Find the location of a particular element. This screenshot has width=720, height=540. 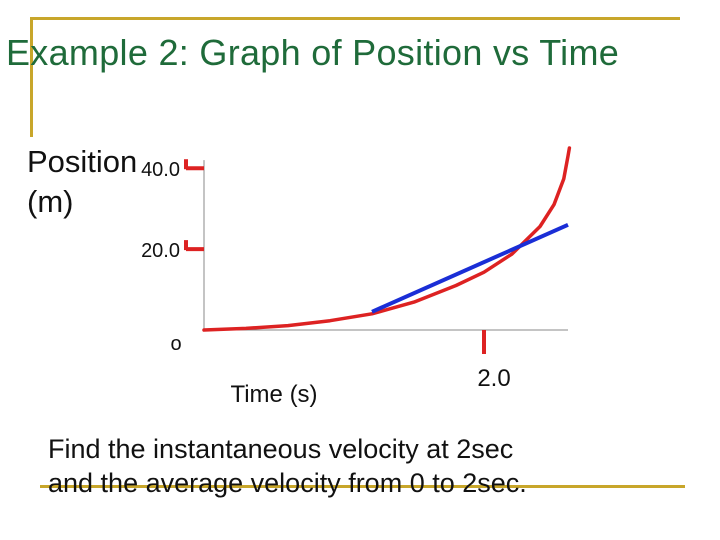

slide-title: Example 2: Graph of Position vs Time is located at coordinates (313, 52).